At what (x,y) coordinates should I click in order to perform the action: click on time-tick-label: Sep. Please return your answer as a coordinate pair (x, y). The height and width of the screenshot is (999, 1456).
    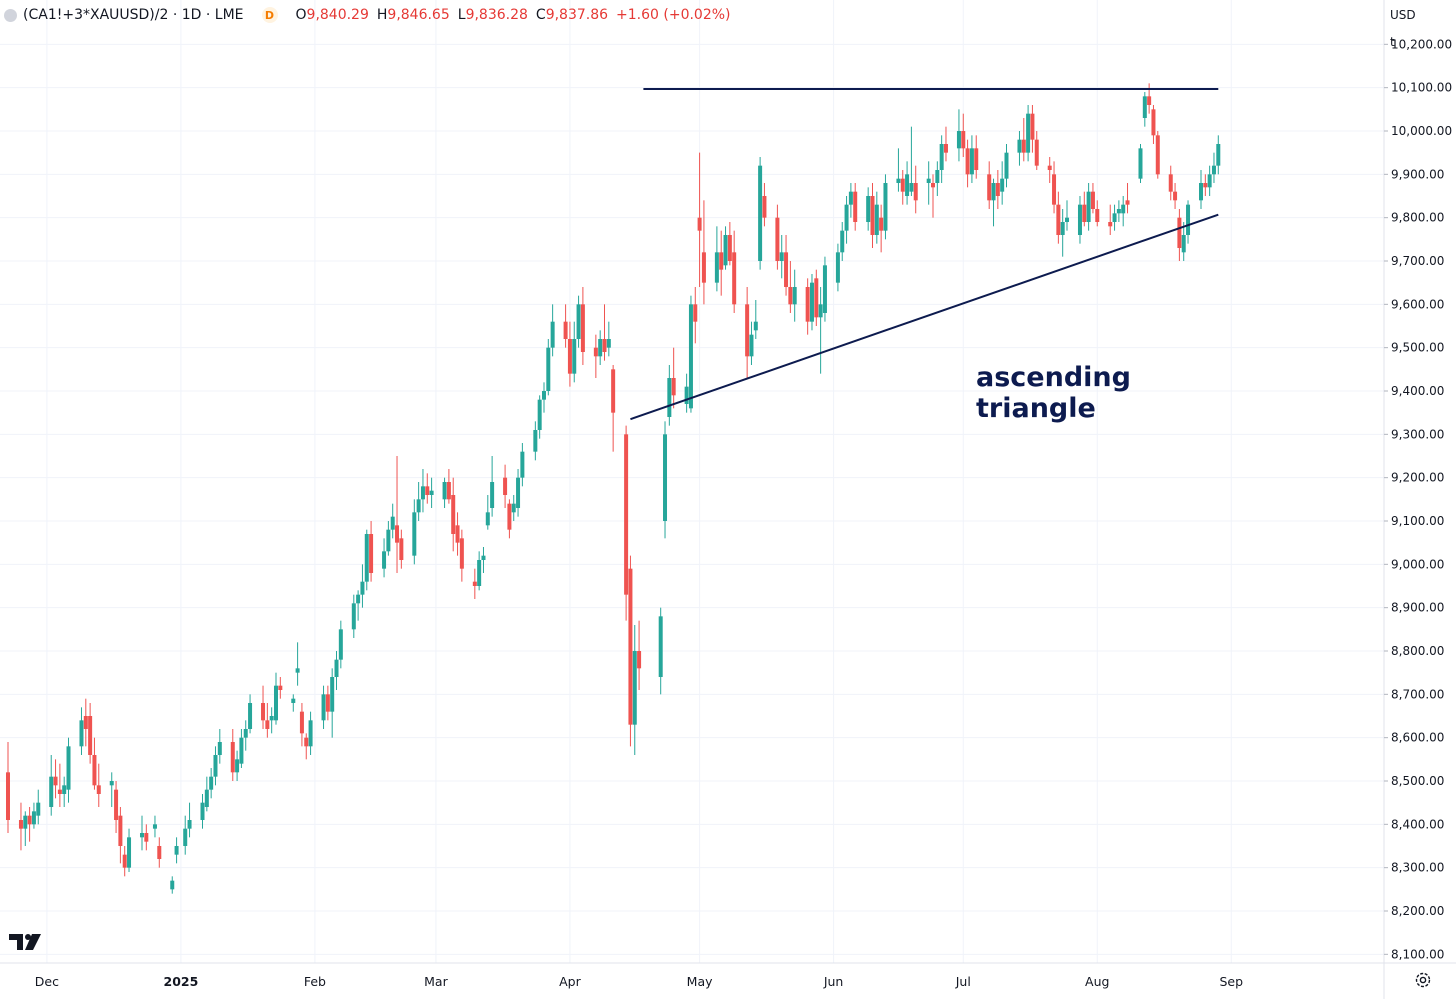
    Looking at the image, I should click on (1231, 981).